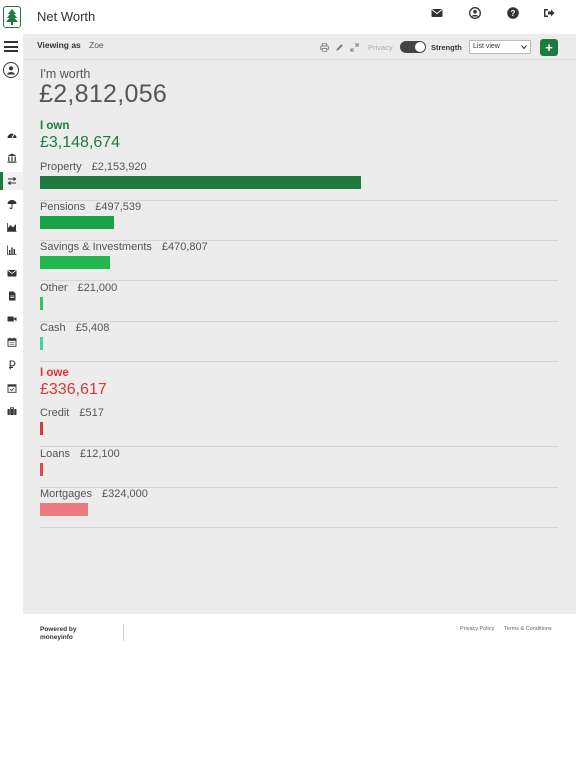  Describe the element at coordinates (11, 388) in the screenshot. I see `calendar-check-icon` at that location.